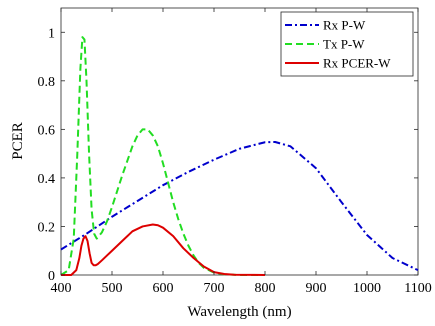 The height and width of the screenshot is (326, 435). Describe the element at coordinates (344, 25) in the screenshot. I see `legend-label-0: Rx P-W` at that location.